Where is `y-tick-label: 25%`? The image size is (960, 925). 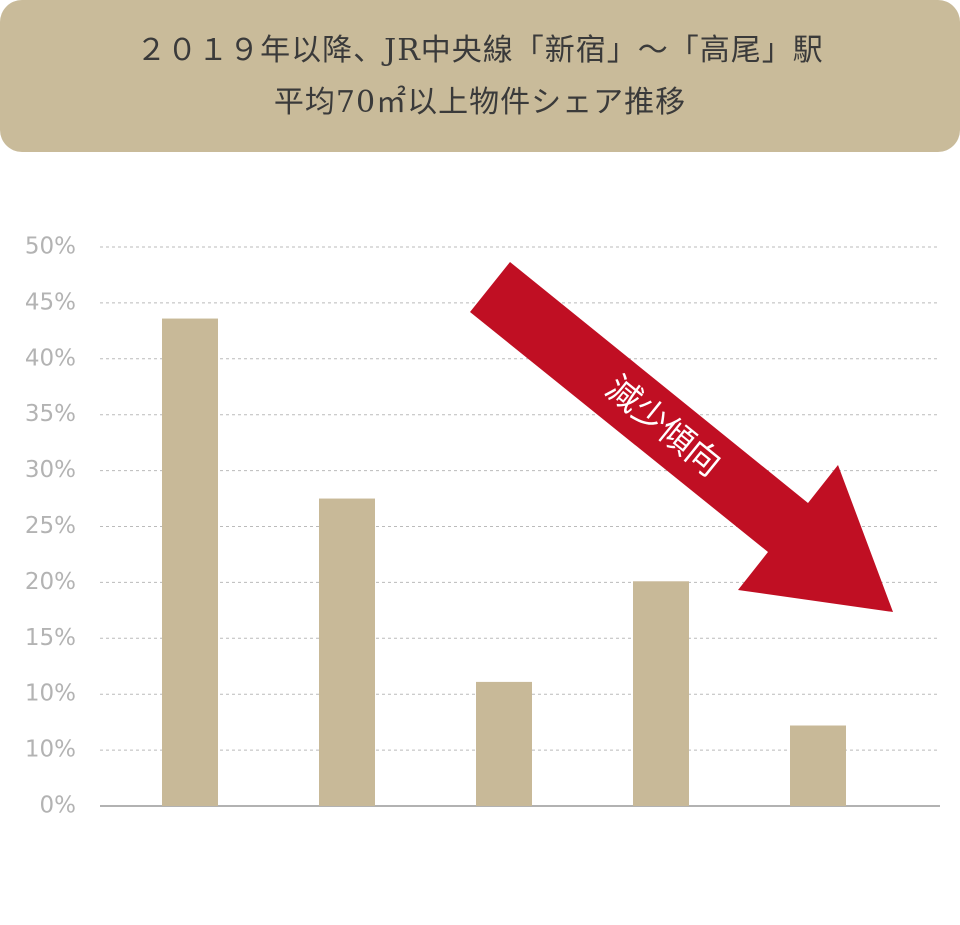
y-tick-label: 25% is located at coordinates (50, 526).